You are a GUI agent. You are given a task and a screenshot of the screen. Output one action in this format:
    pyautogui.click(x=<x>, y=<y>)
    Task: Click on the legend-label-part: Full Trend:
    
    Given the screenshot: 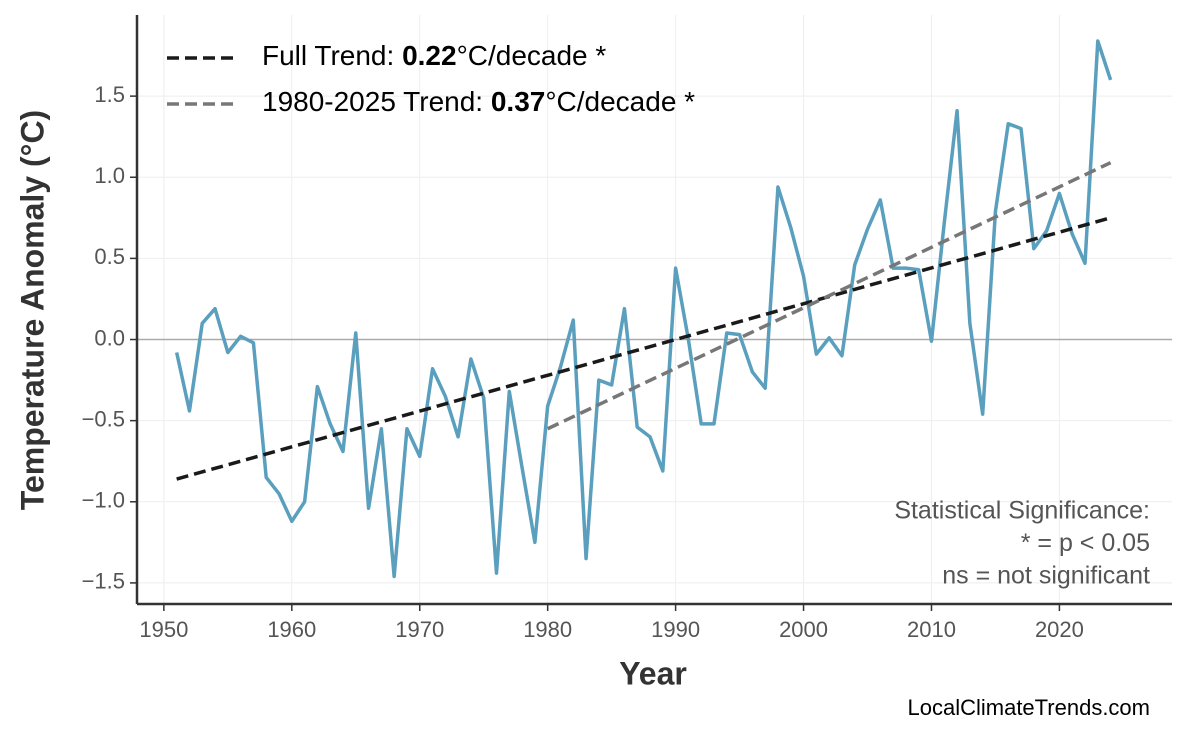 What is the action you would take?
    pyautogui.click(x=332, y=55)
    